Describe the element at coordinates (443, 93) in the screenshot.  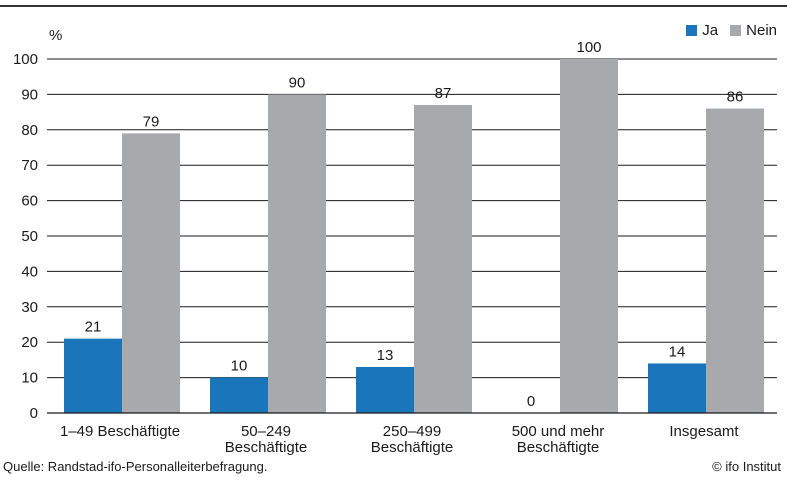
I see `data-label-nein-2: 87` at that location.